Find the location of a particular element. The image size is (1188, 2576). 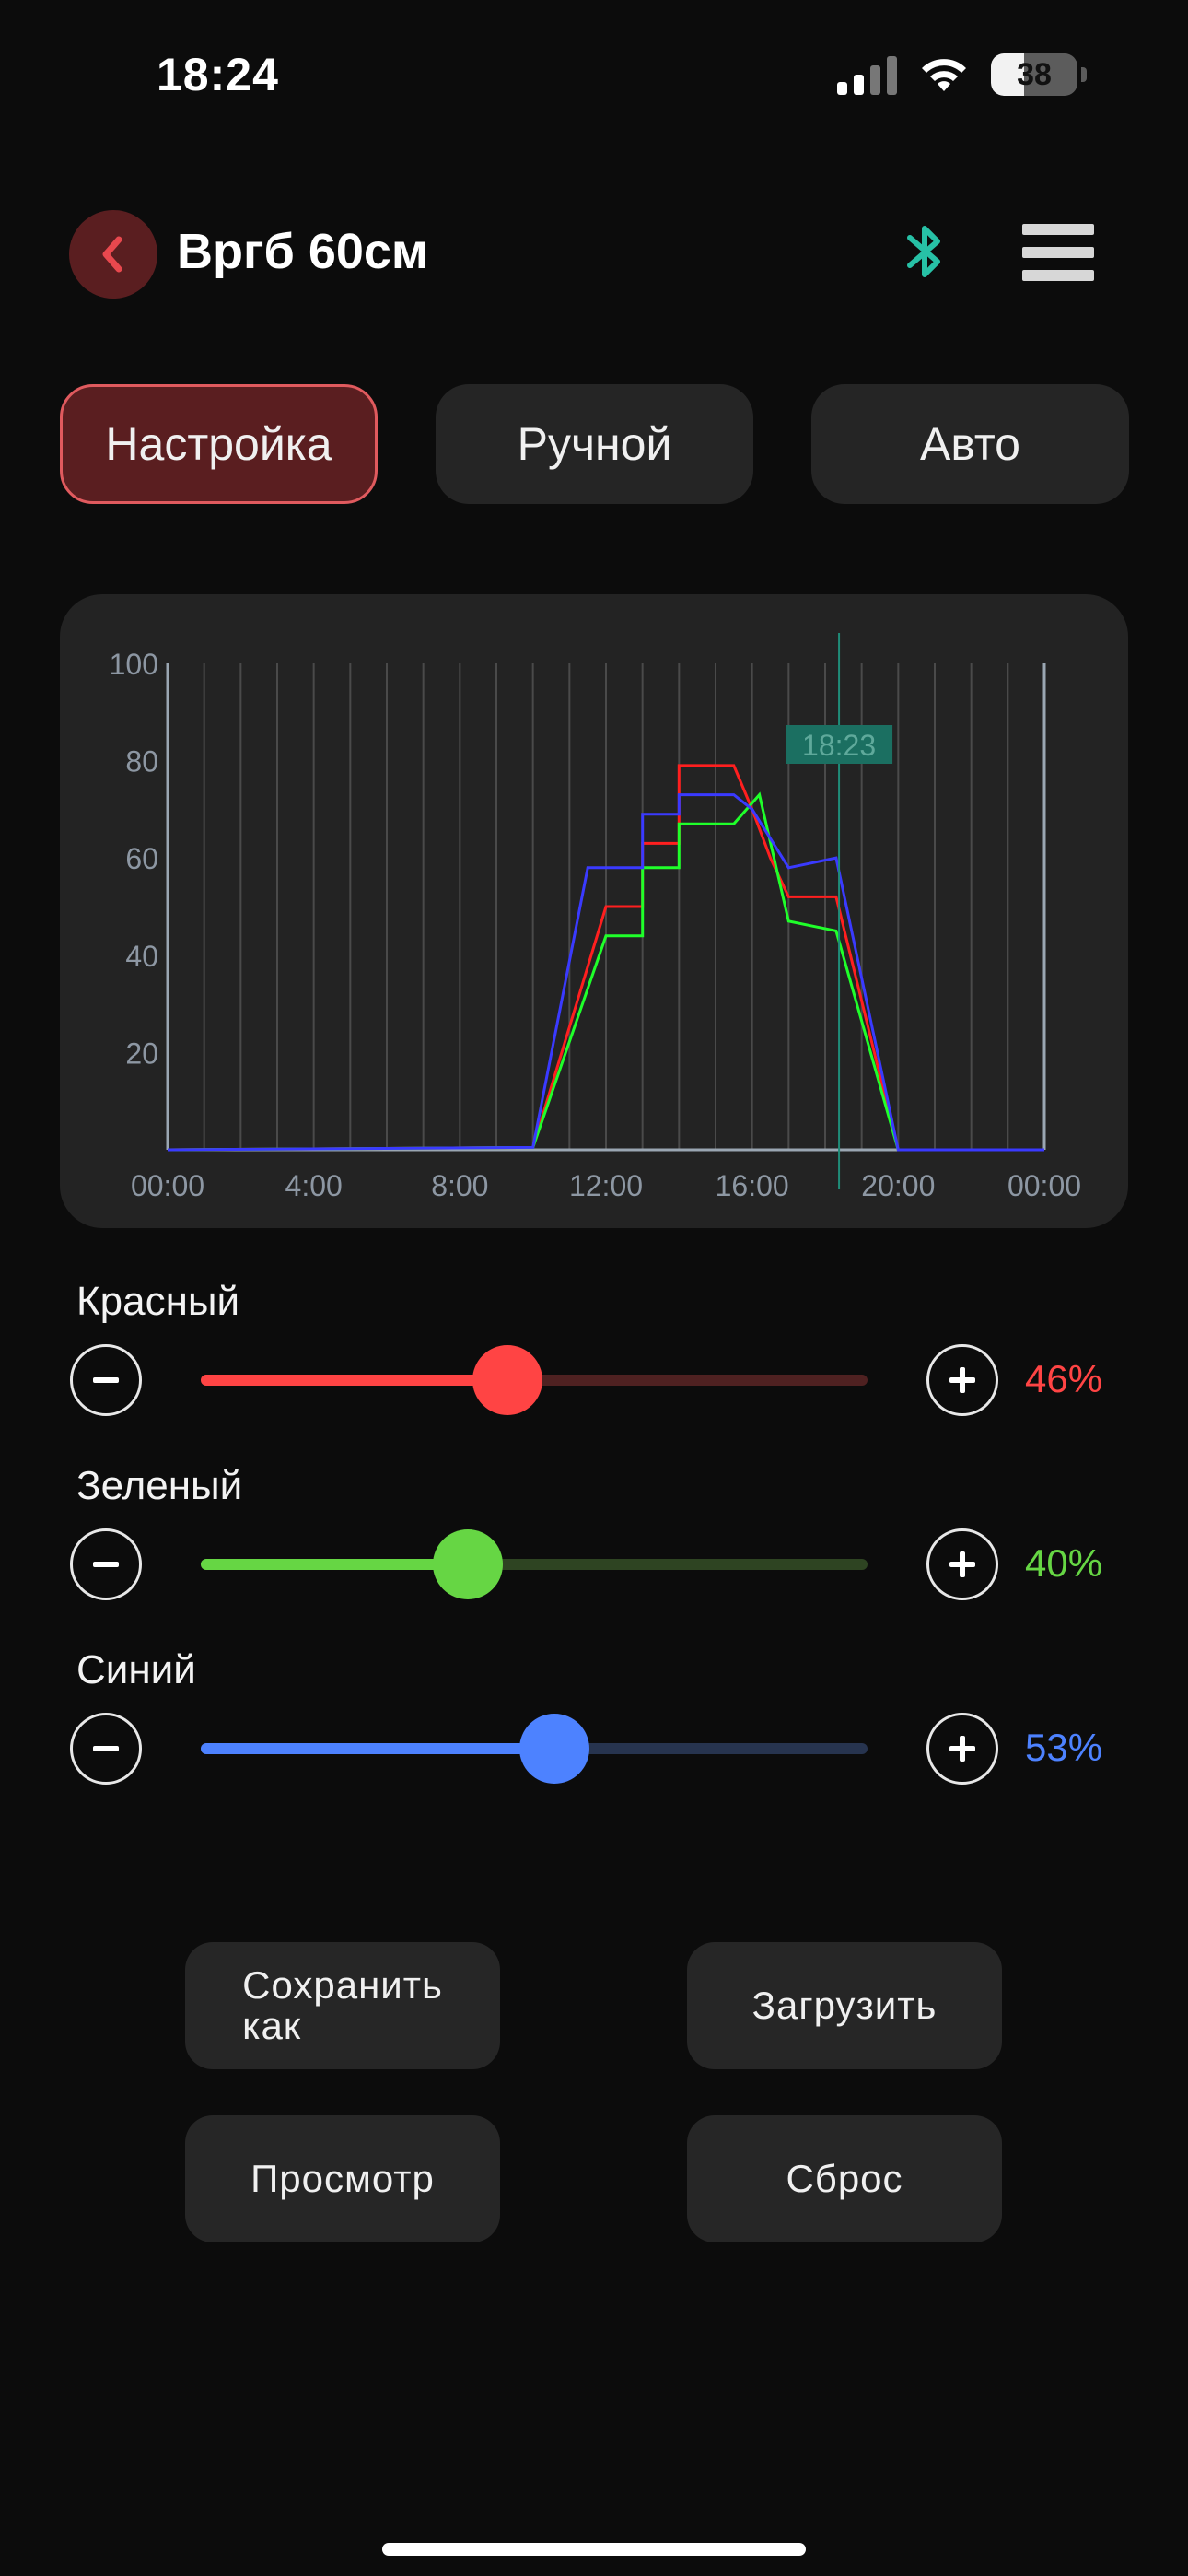

status-icons: 38 is located at coordinates (962, 74).